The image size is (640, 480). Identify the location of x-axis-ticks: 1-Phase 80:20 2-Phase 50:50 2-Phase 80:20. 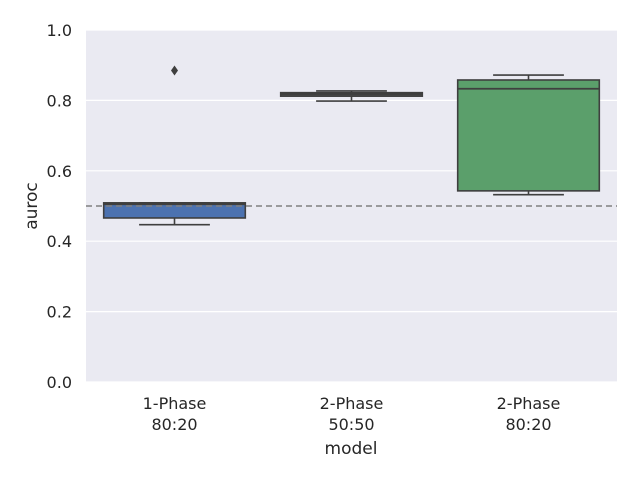
(352, 414).